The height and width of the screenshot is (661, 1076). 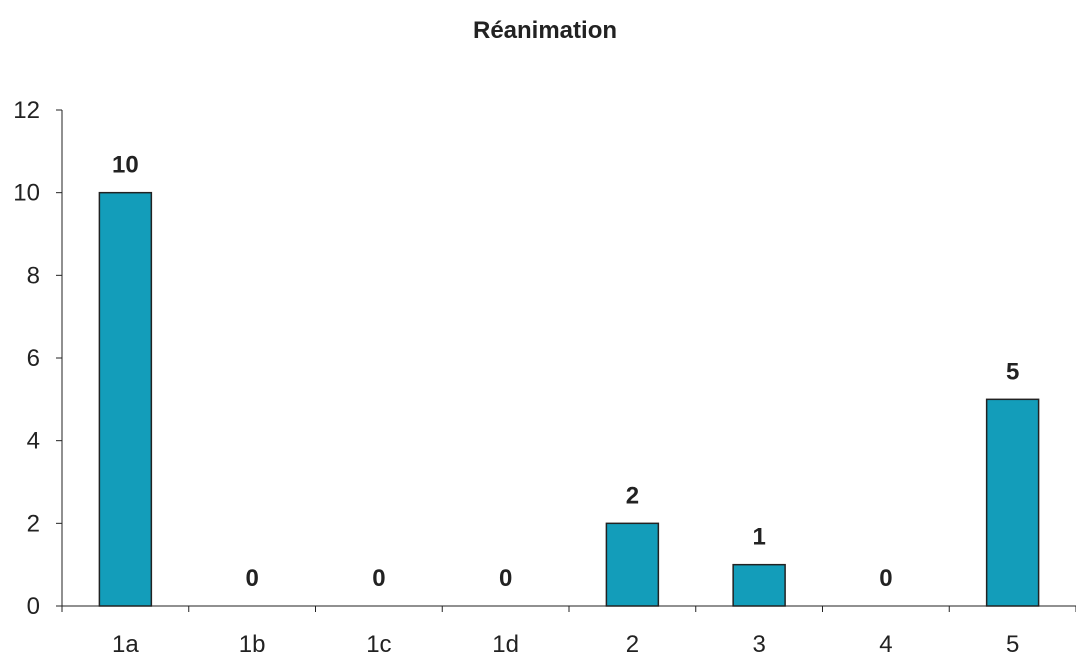 What do you see at coordinates (758, 537) in the screenshot?
I see `data-label: 1` at bounding box center [758, 537].